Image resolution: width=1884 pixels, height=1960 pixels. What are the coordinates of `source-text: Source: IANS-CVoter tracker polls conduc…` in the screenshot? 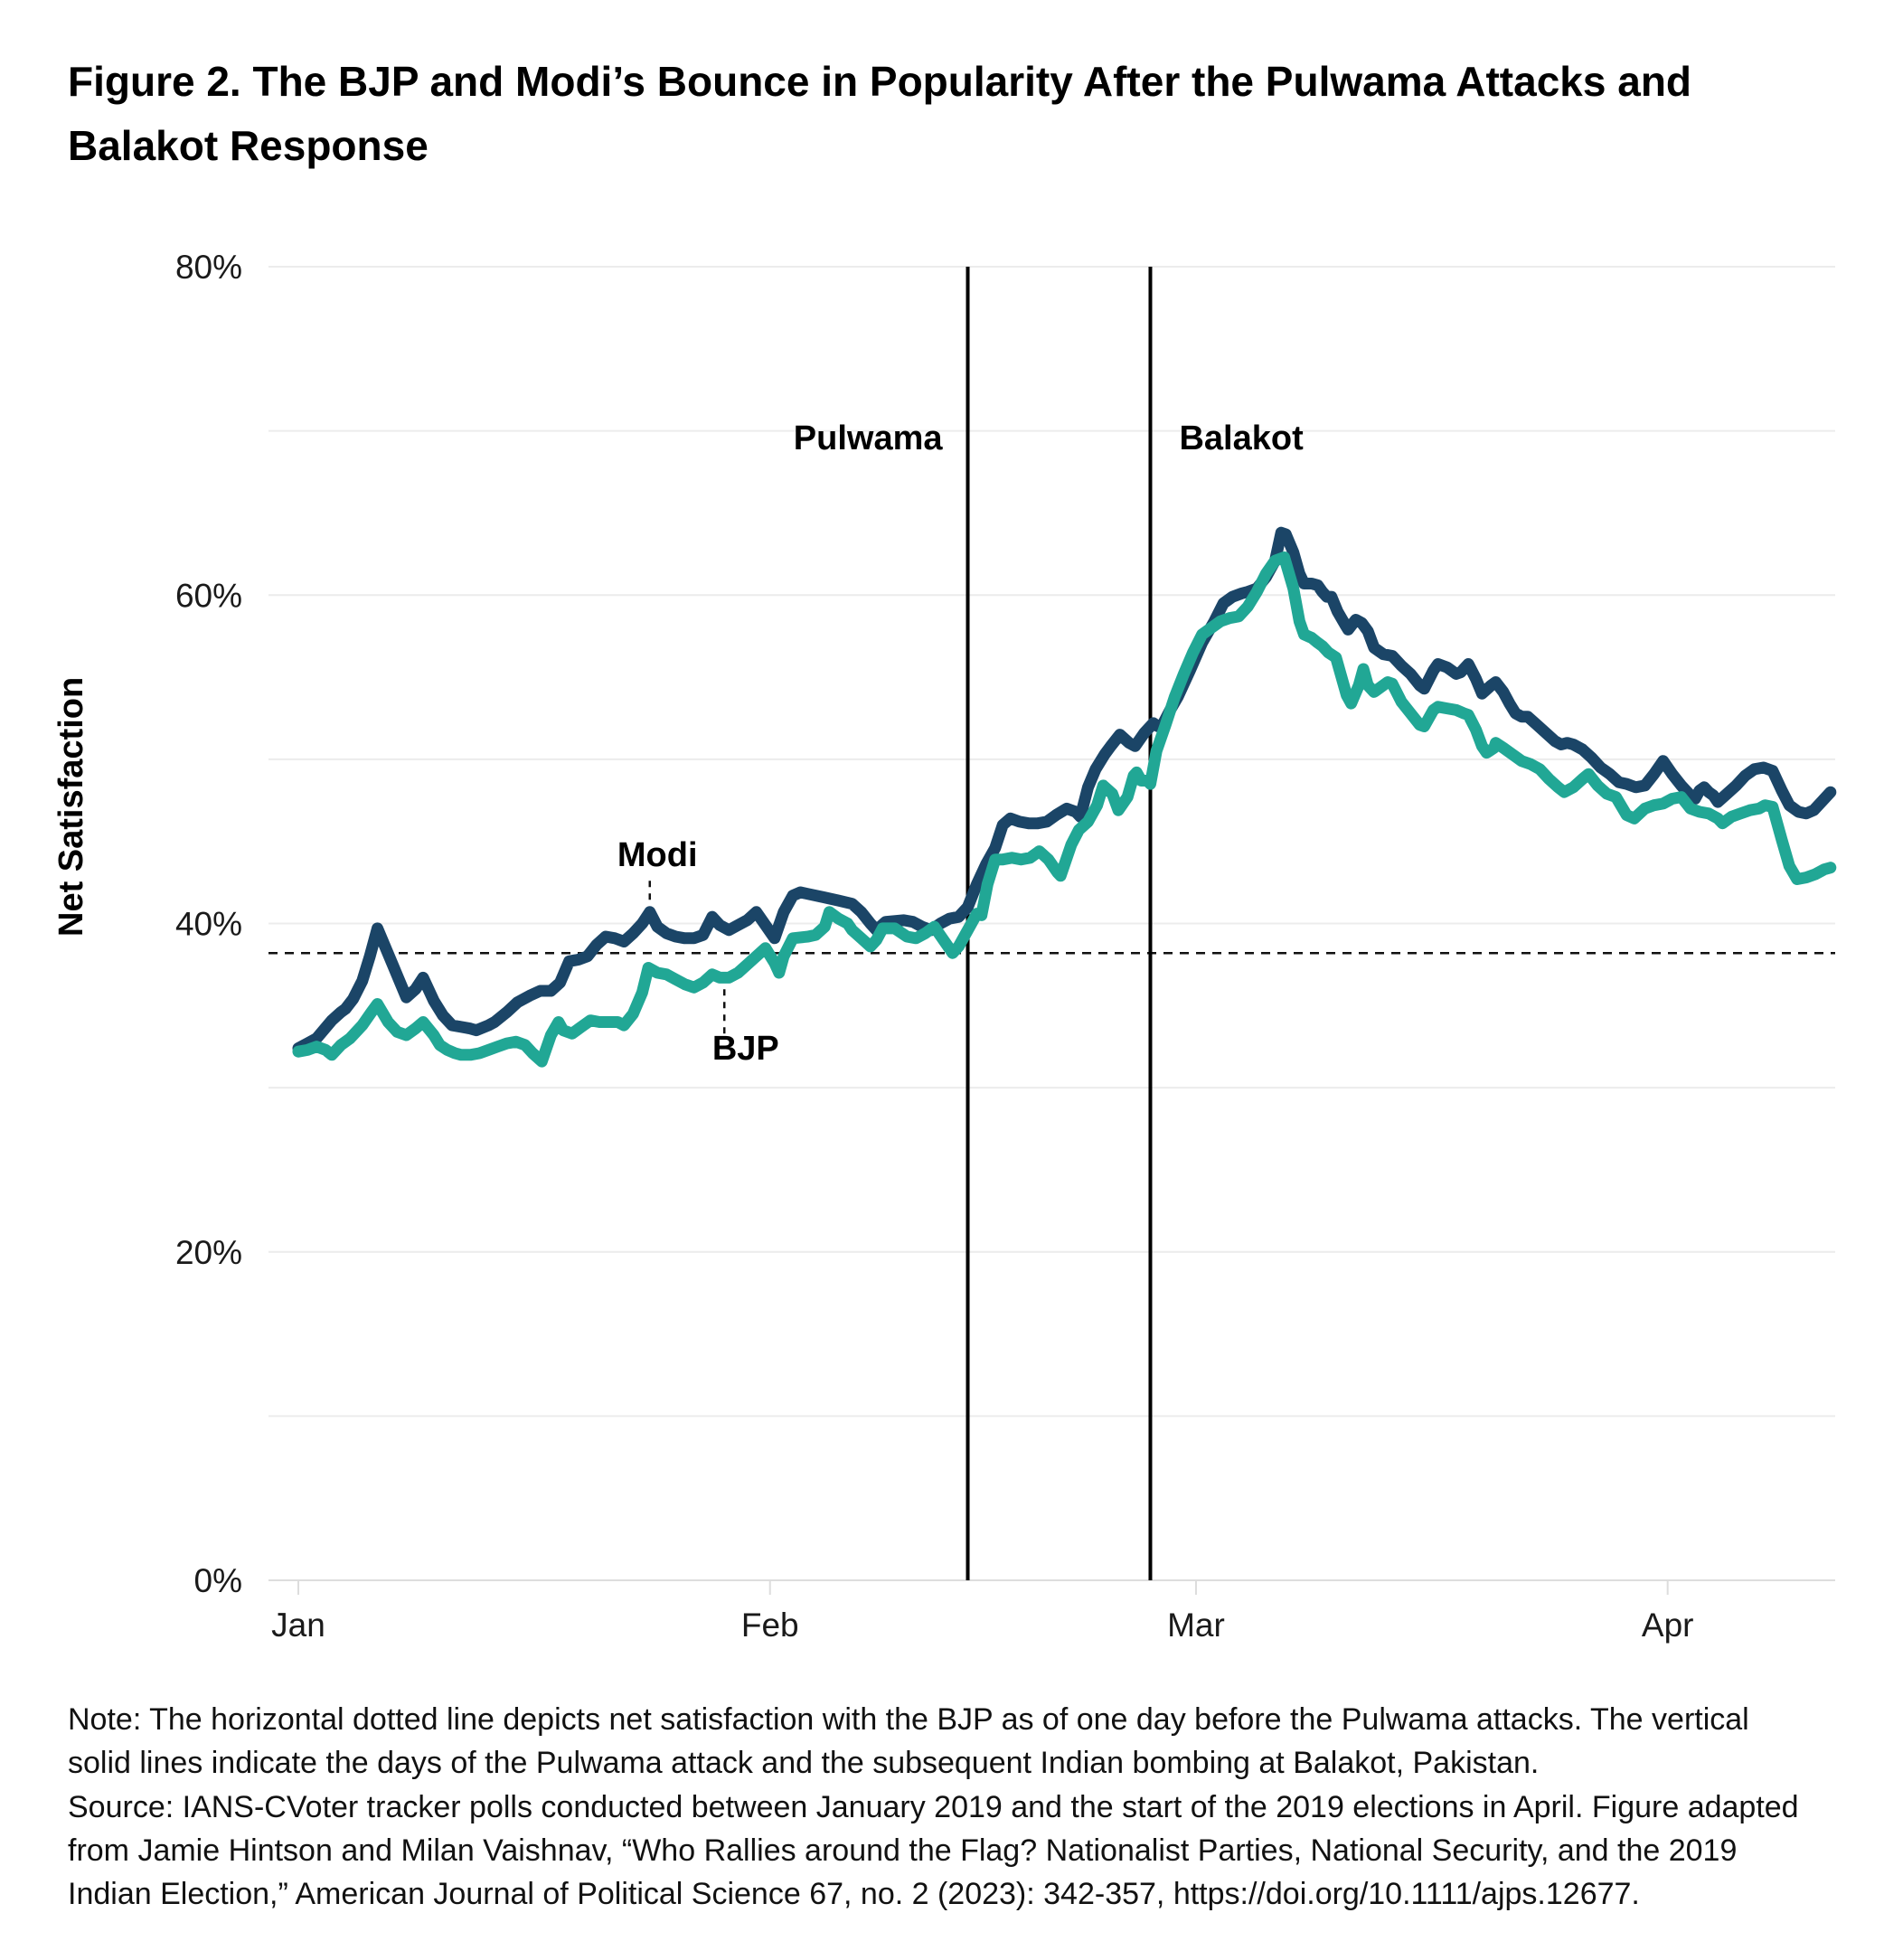 It's located at (933, 1850).